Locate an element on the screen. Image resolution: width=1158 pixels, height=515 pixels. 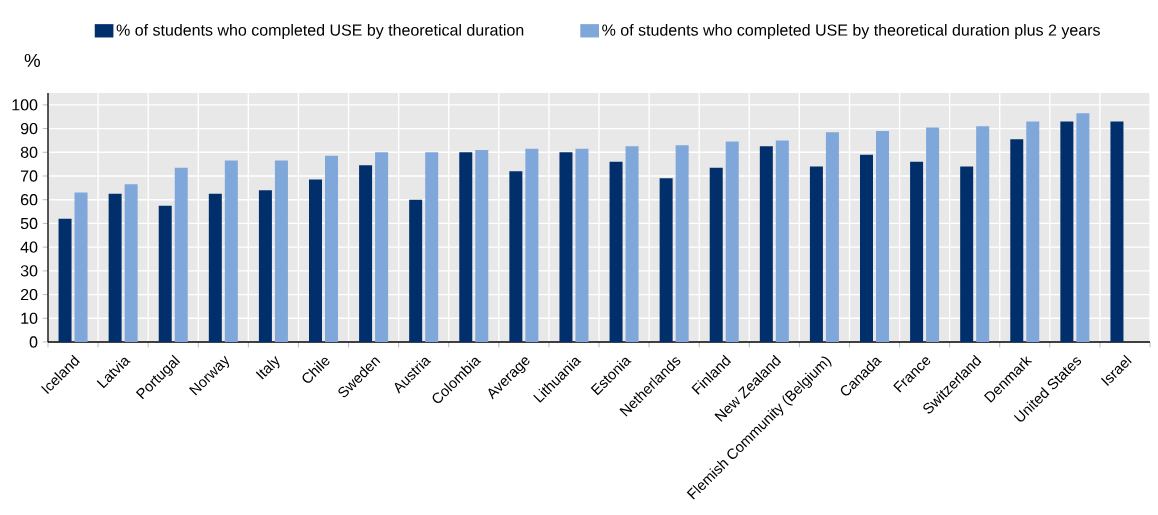
y-tick-label: 40 is located at coordinates (29, 247).